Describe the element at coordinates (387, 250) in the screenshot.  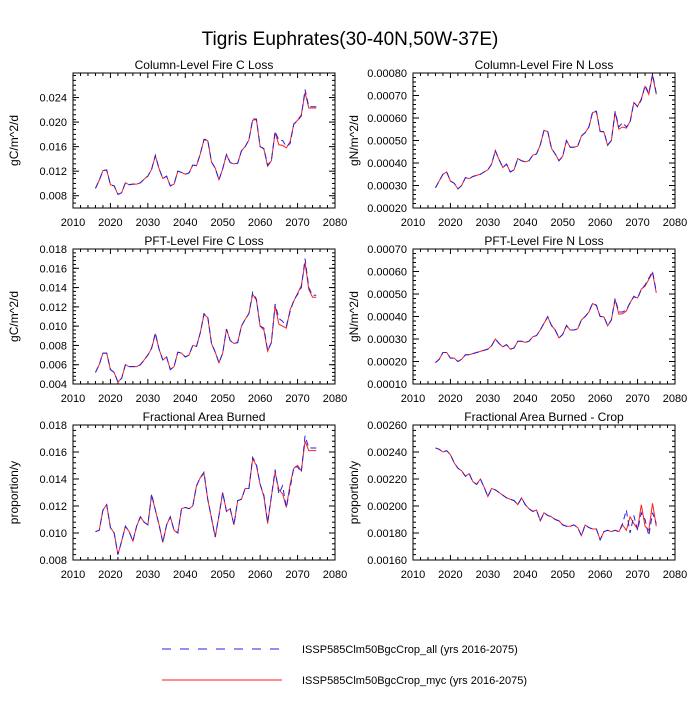
I see `y-tick-label: 0.00070` at that location.